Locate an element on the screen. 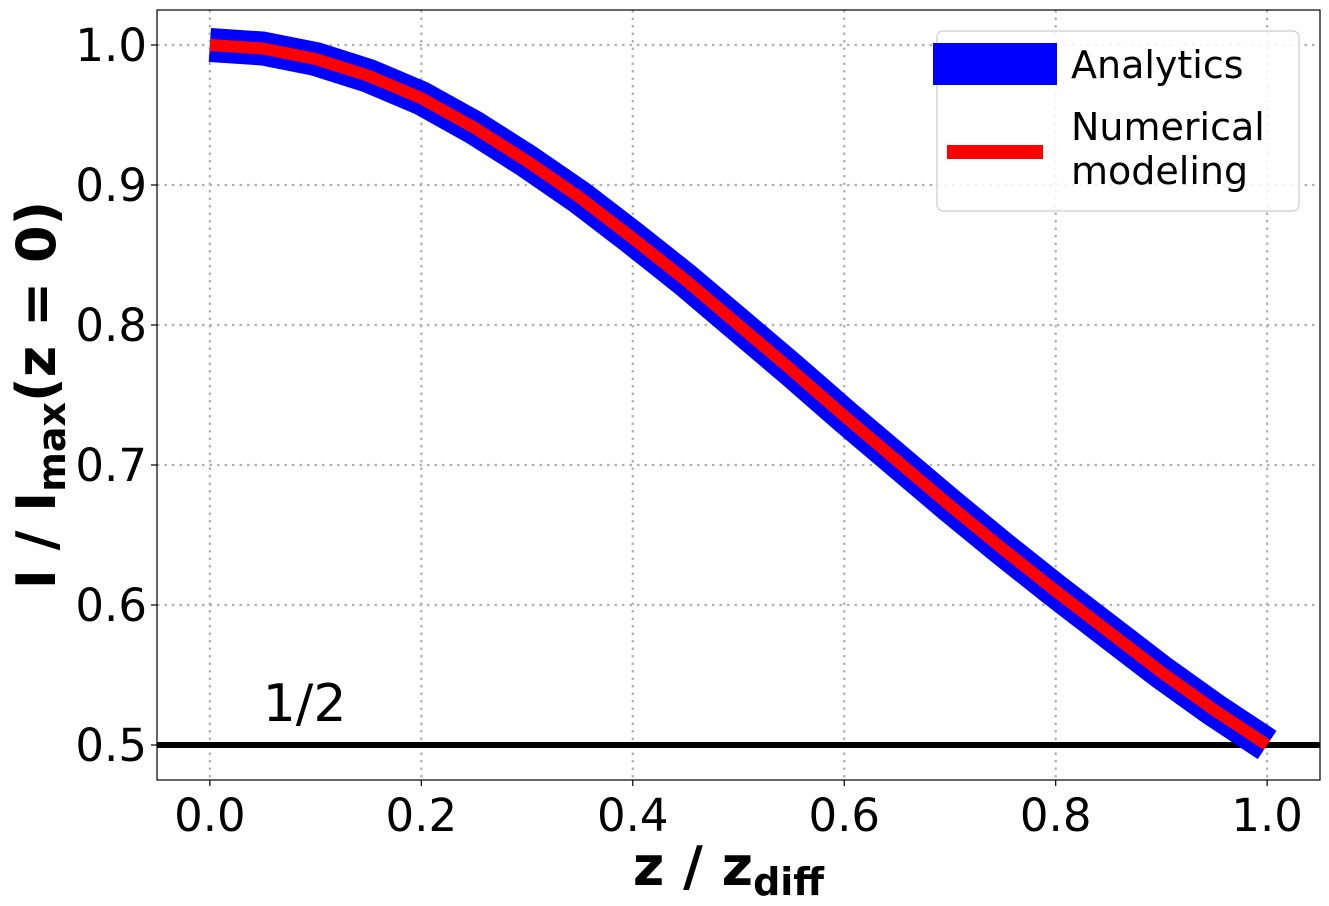  x-tick-label: 0.4 is located at coordinates (633, 815).